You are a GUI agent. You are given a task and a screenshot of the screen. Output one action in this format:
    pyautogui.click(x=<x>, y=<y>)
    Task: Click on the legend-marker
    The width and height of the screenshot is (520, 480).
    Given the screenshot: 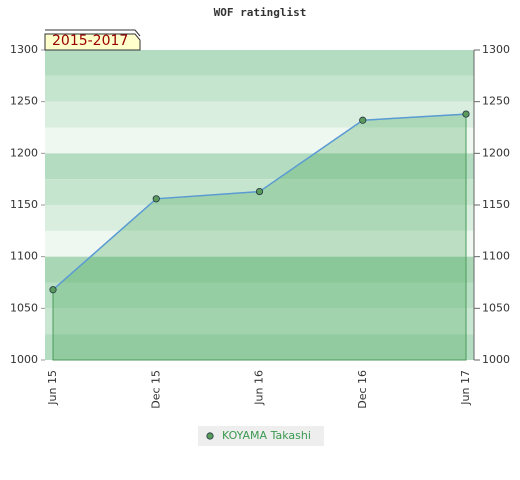 What is the action you would take?
    pyautogui.click(x=210, y=436)
    